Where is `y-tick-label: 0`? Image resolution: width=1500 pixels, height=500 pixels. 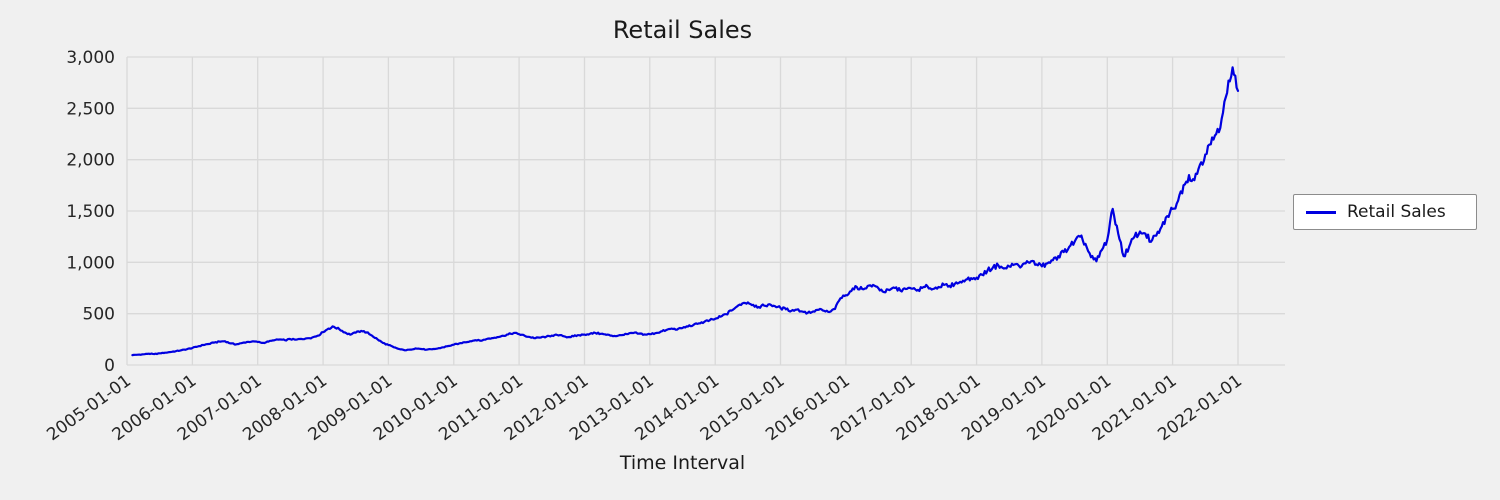
y-tick-label: 0 is located at coordinates (109, 366).